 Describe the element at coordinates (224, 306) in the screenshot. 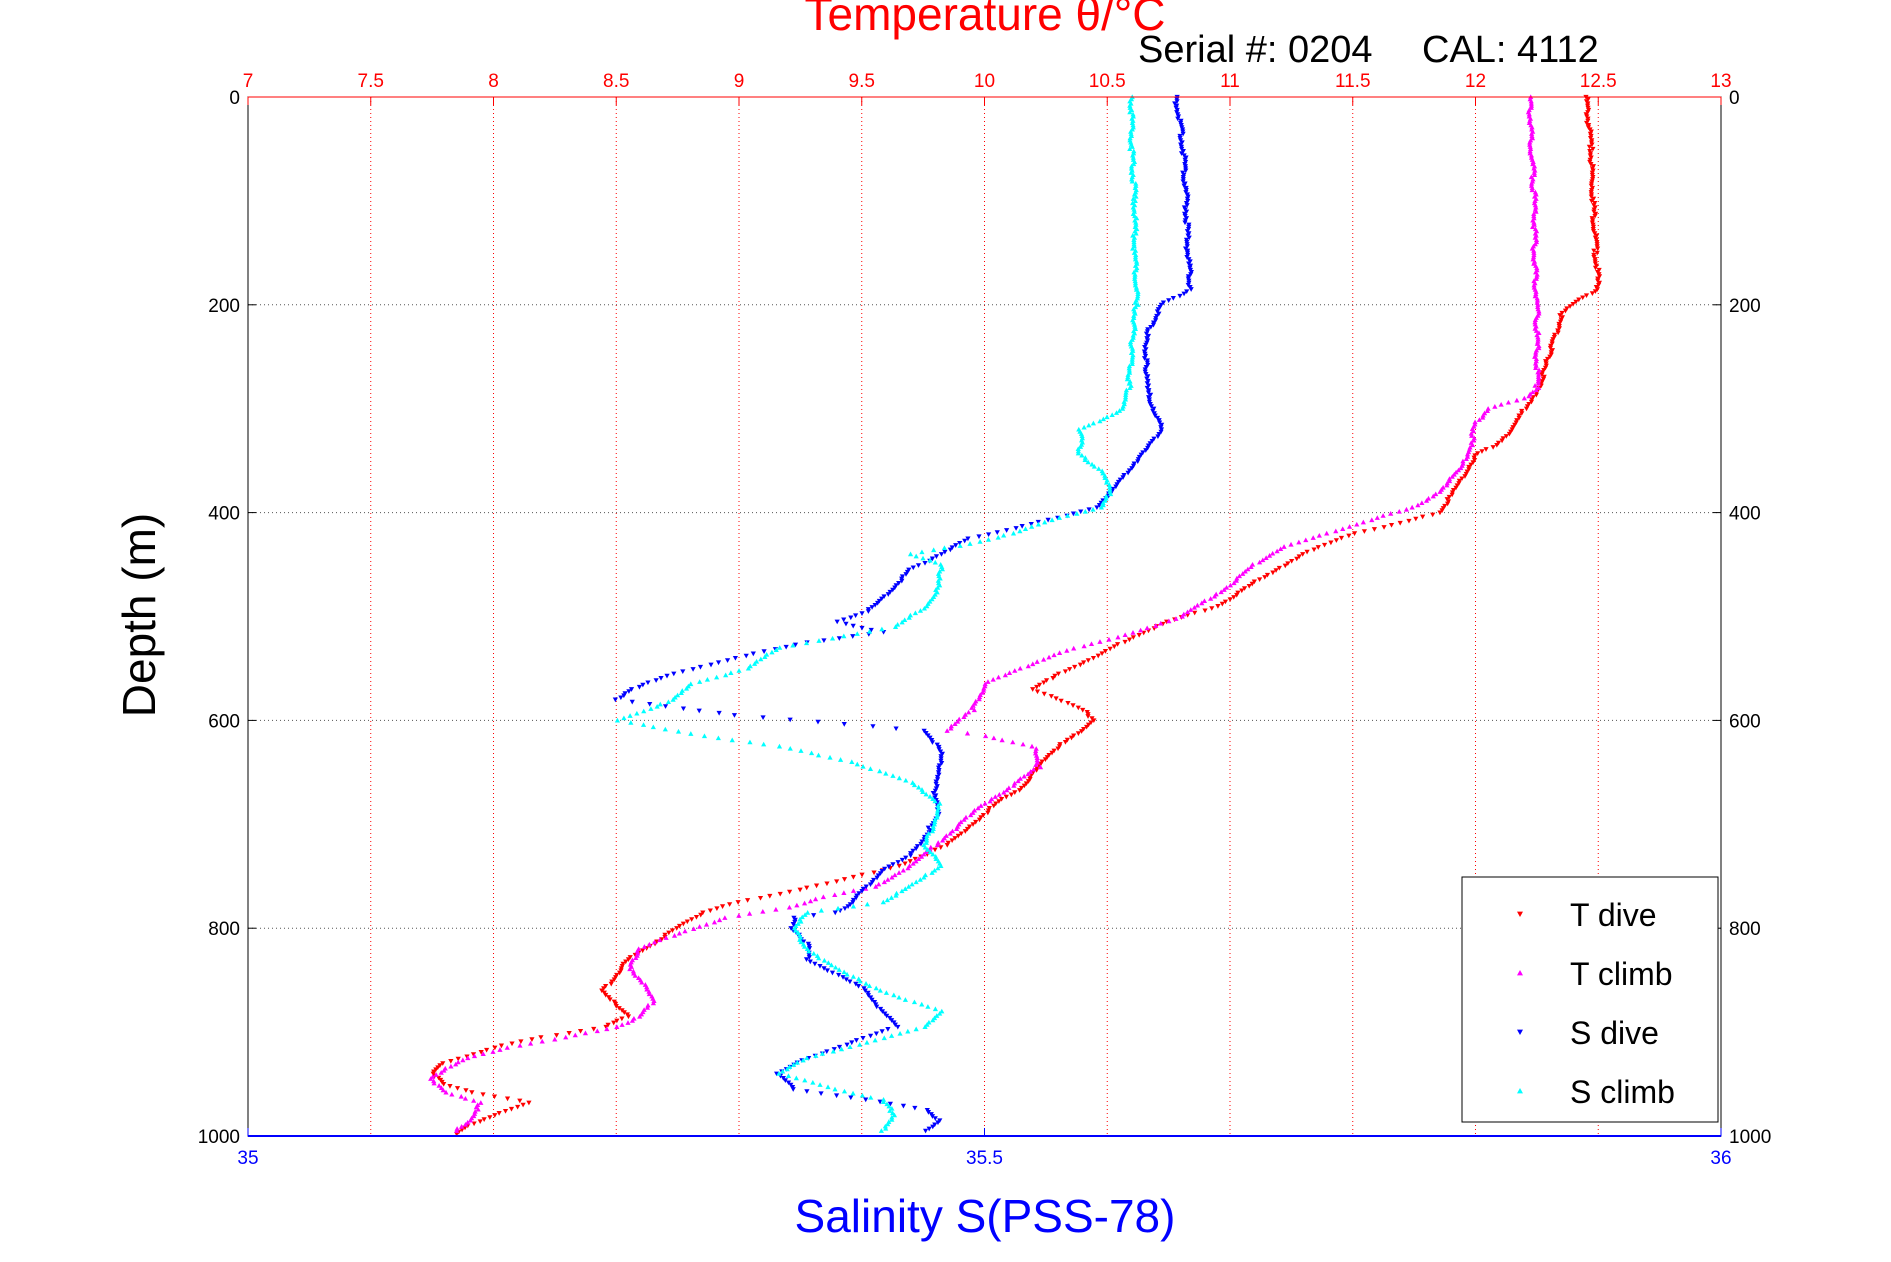

I see `depth-tick-label-left: 200` at that location.